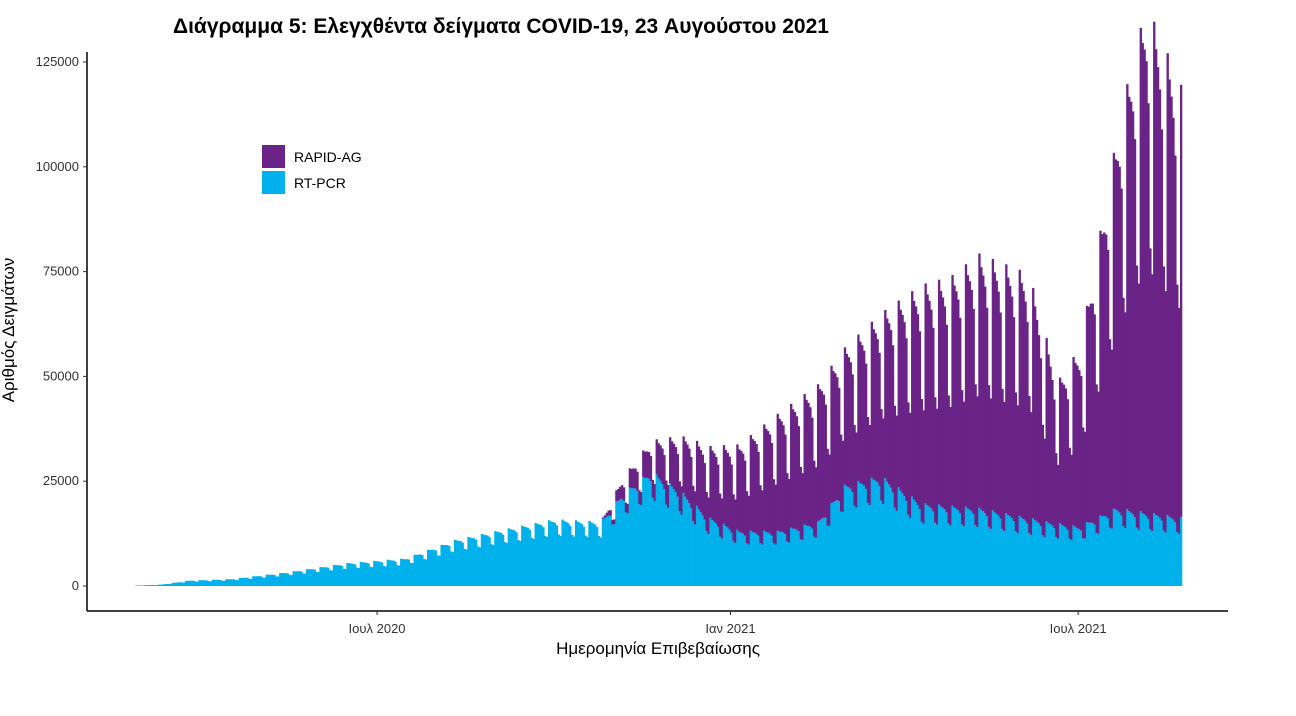 Image resolution: width=1296 pixels, height=716 pixels. What do you see at coordinates (61, 480) in the screenshot?
I see `y-tick-label: 25000` at bounding box center [61, 480].